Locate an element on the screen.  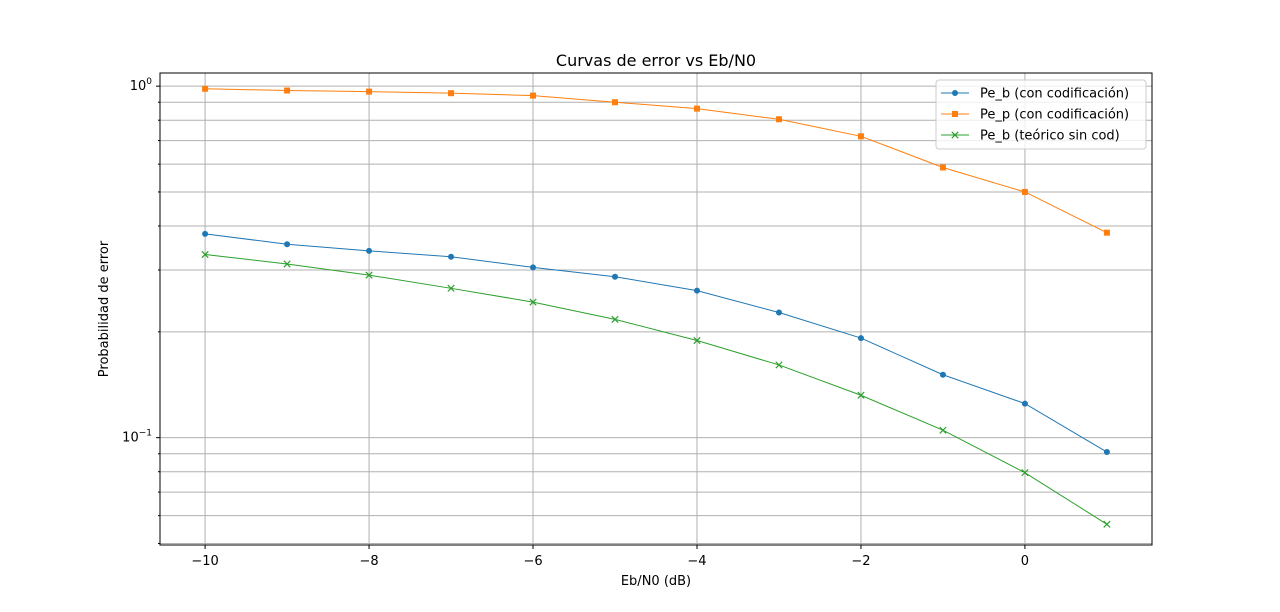
chart-title: Curvas de error vs Eb/N0 is located at coordinates (656, 60).